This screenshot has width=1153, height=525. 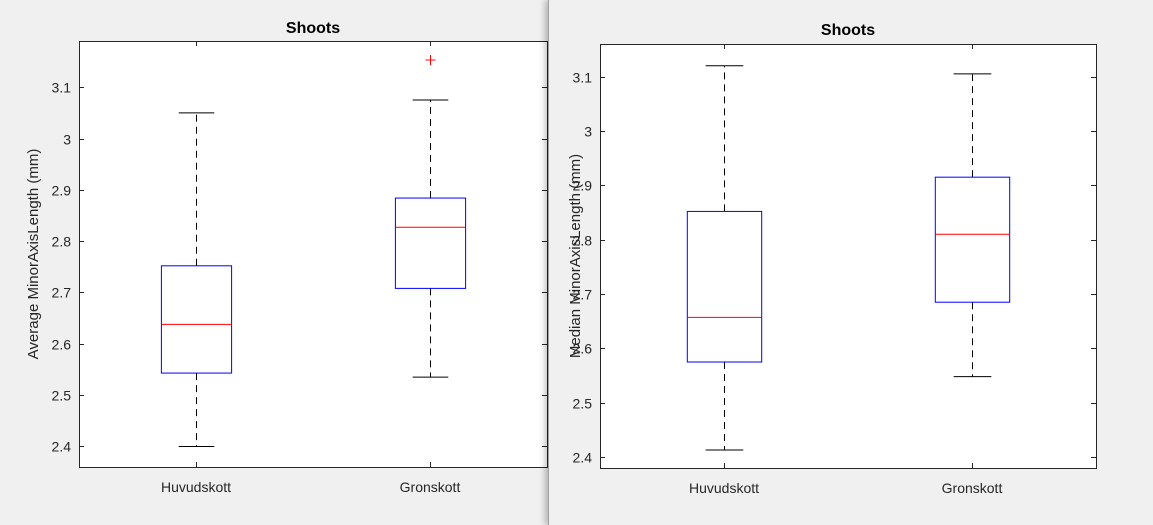 What do you see at coordinates (33, 254) in the screenshot?
I see `y-axis-label: Average MinorAxisLength (mm)` at bounding box center [33, 254].